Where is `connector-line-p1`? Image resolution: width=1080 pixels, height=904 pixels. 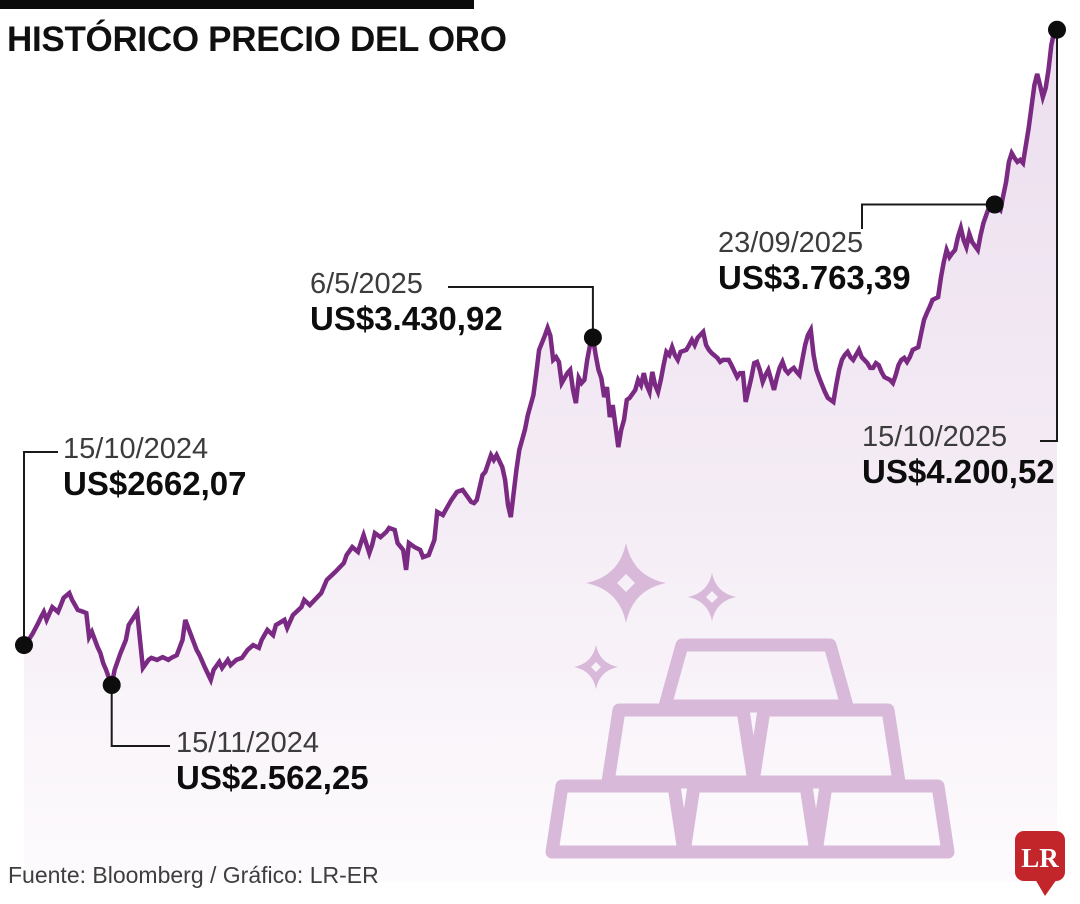 connector-line-p1 is located at coordinates (40, 548).